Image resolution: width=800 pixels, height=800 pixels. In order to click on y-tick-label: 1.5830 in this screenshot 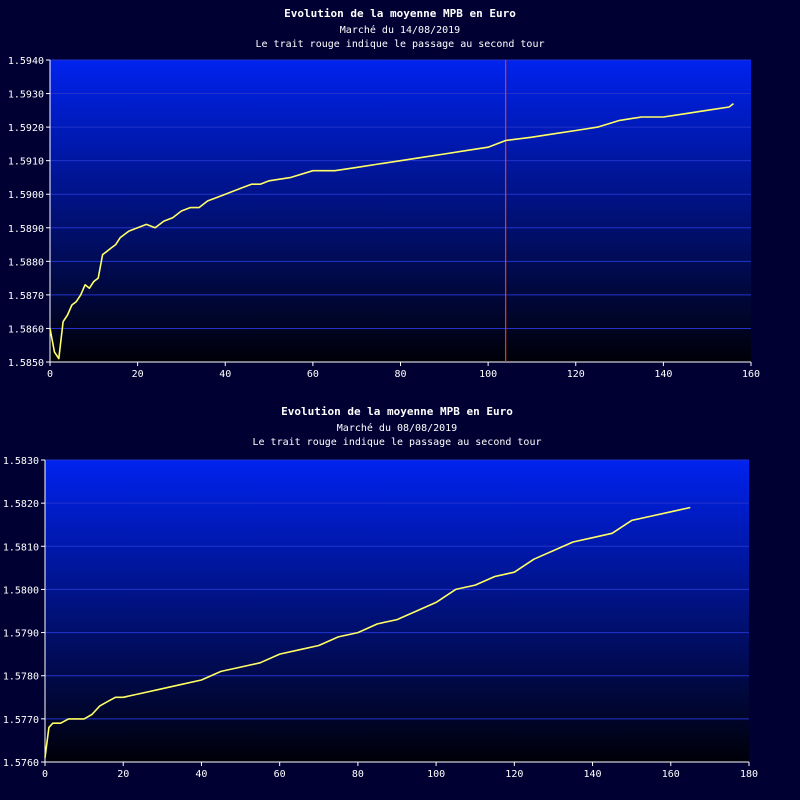, I will do `click(21, 461)`.